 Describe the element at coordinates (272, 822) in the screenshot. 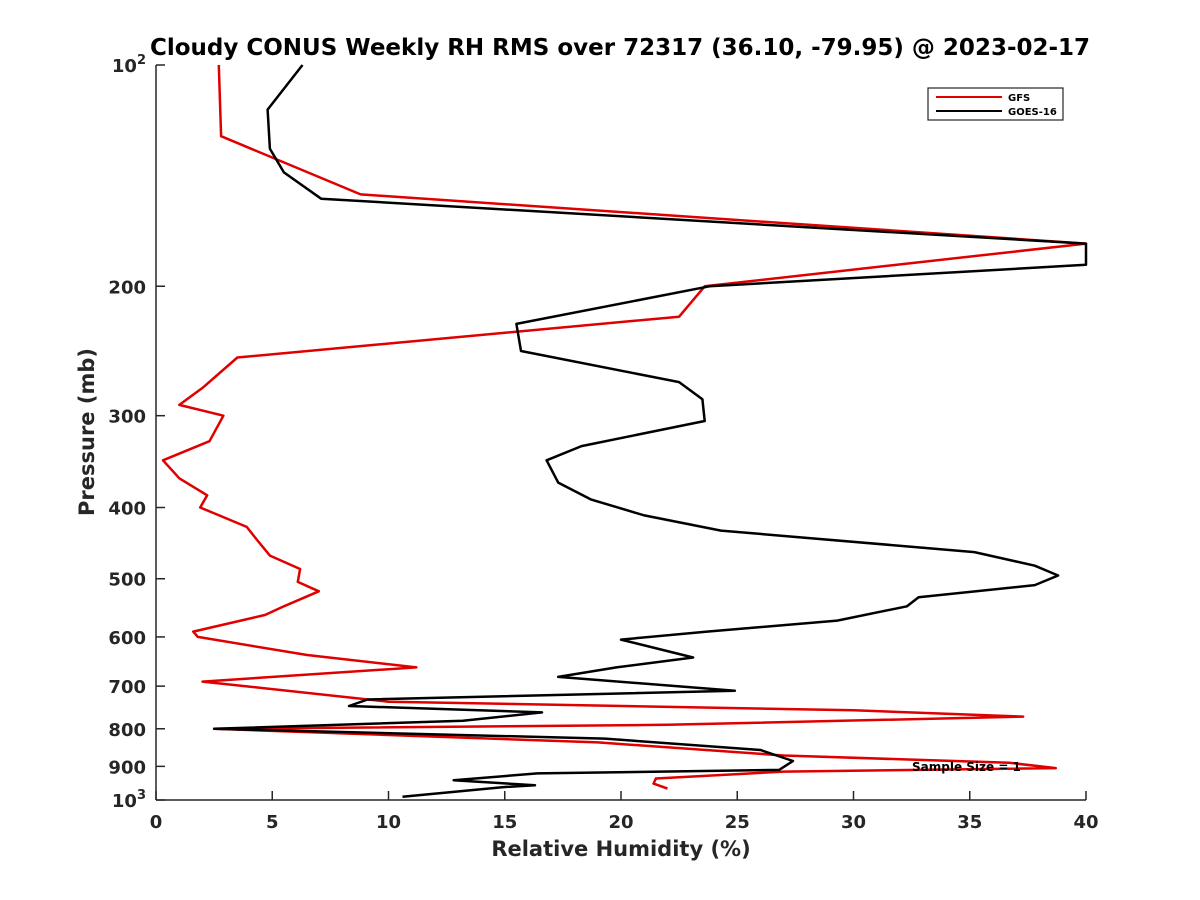

I see `x-tick-label: 5` at that location.